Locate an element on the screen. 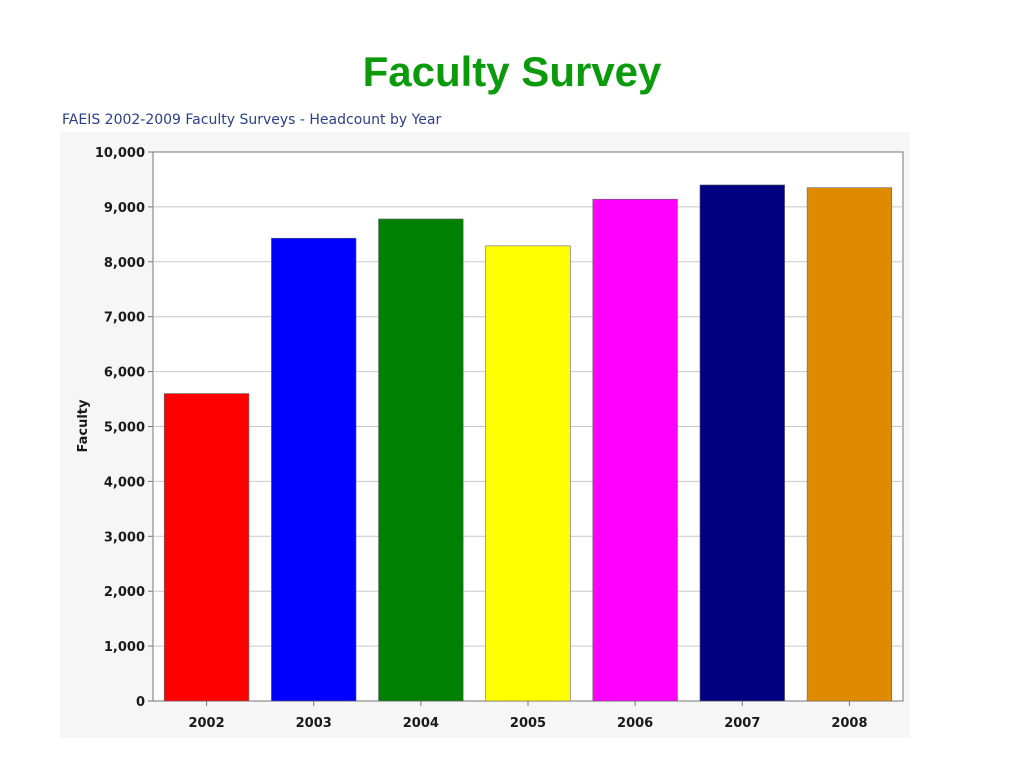 The width and height of the screenshot is (1024, 768). x-tick-label: 2005 is located at coordinates (528, 723).